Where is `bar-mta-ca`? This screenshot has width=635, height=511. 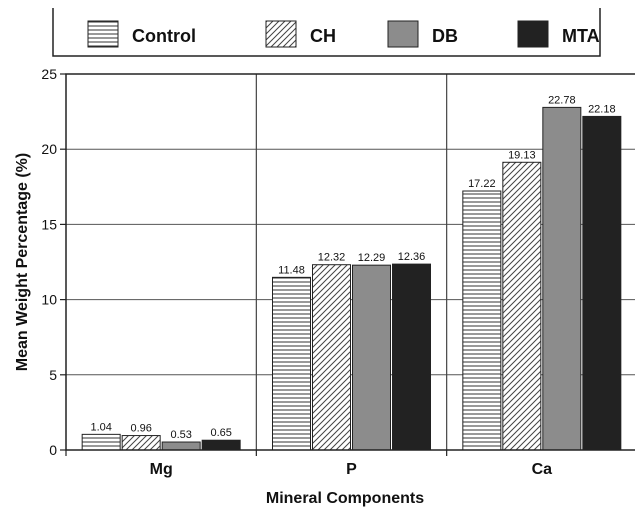 bar-mta-ca is located at coordinates (602, 283).